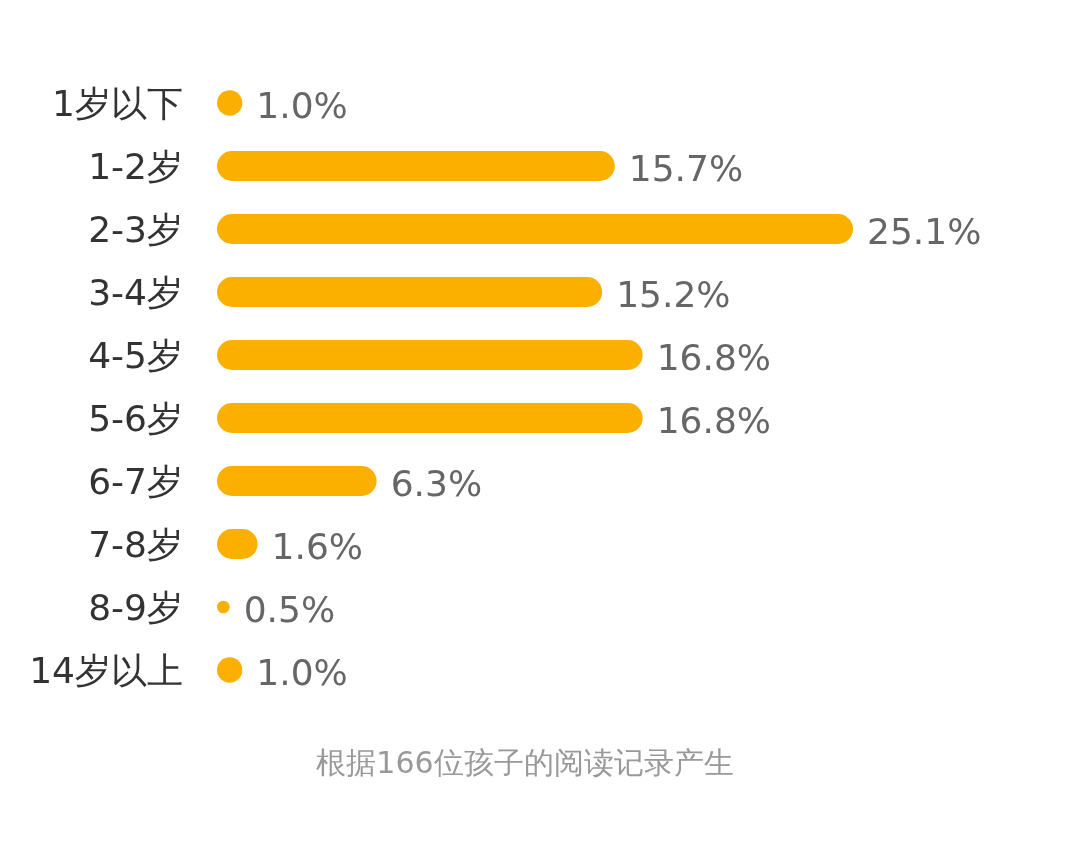 This screenshot has width=1065, height=846. Describe the element at coordinates (673, 294) in the screenshot. I see `data-label: 15.2%` at that location.